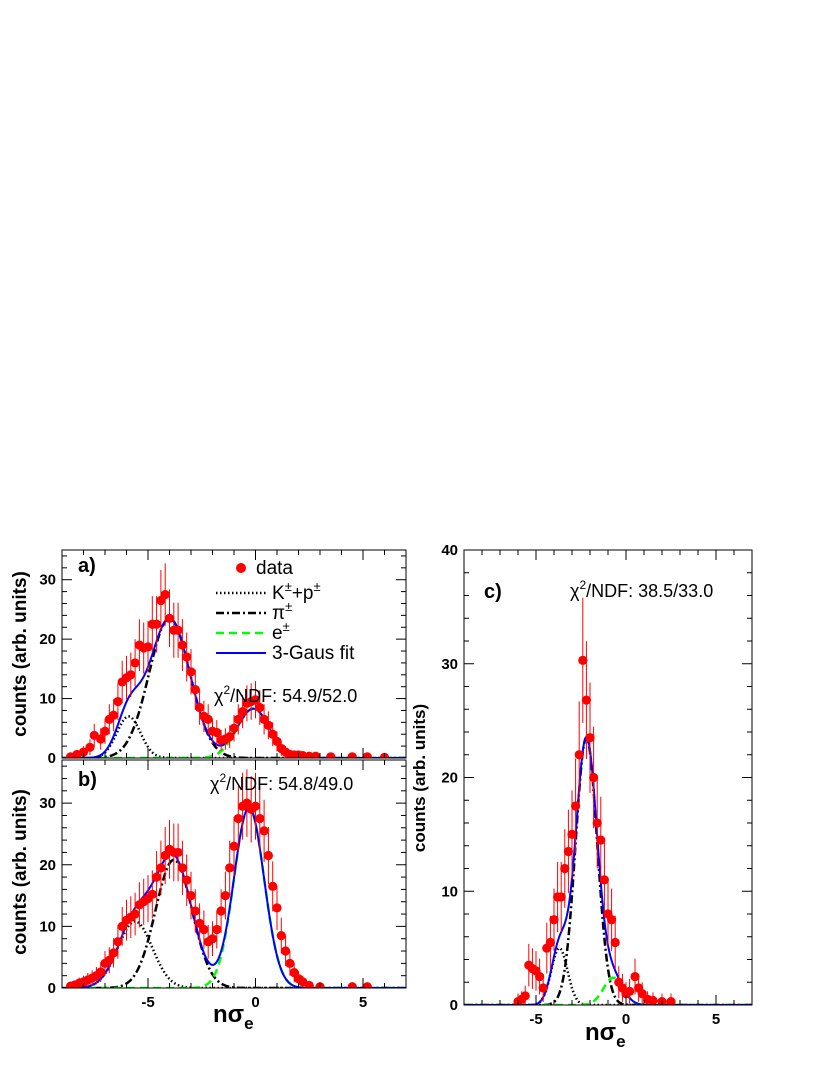 This screenshot has height=1075, width=830. Describe the element at coordinates (20, 654) in the screenshot. I see `y-axis-label-a: counts (arb. units)` at that location.